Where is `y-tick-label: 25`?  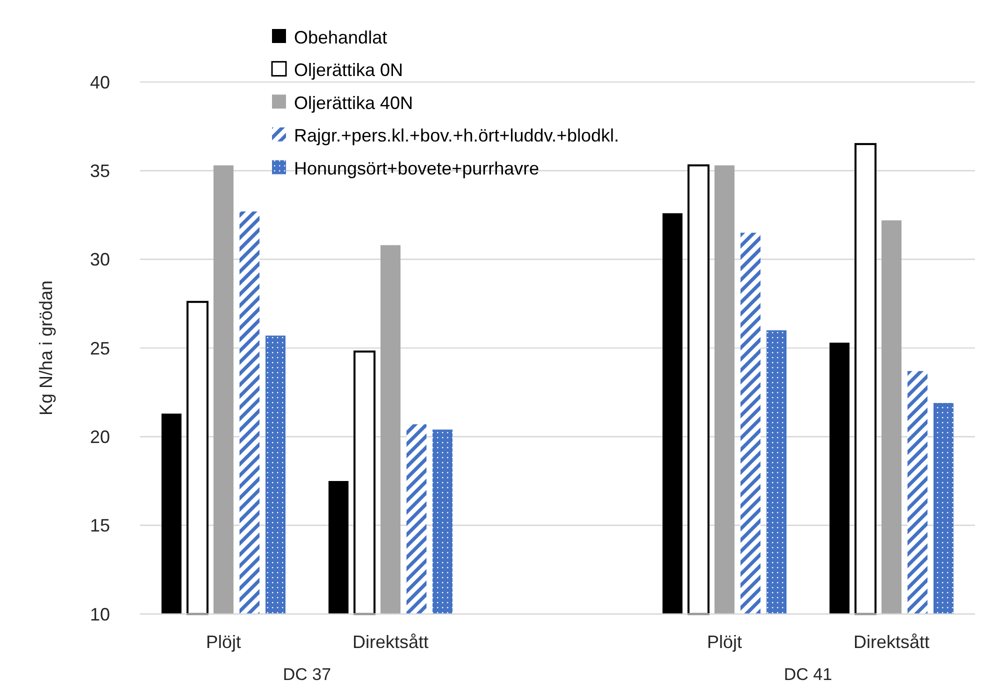
y-tick-label: 25 is located at coordinates (100, 348).